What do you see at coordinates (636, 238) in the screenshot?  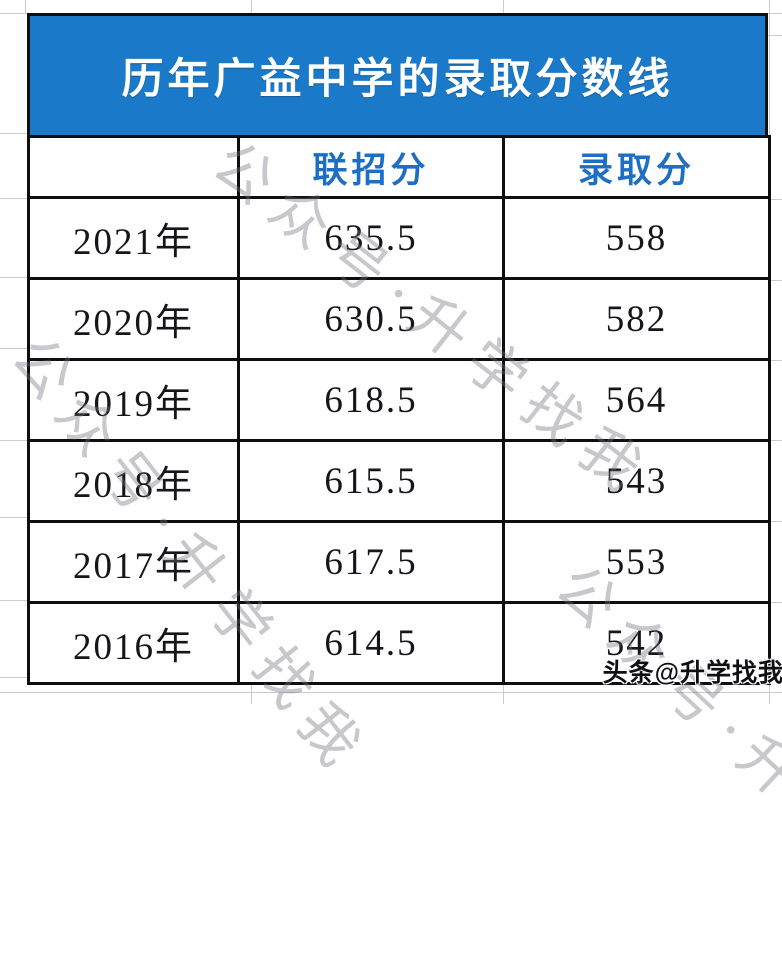 I see `admission-score-cell: 558` at bounding box center [636, 238].